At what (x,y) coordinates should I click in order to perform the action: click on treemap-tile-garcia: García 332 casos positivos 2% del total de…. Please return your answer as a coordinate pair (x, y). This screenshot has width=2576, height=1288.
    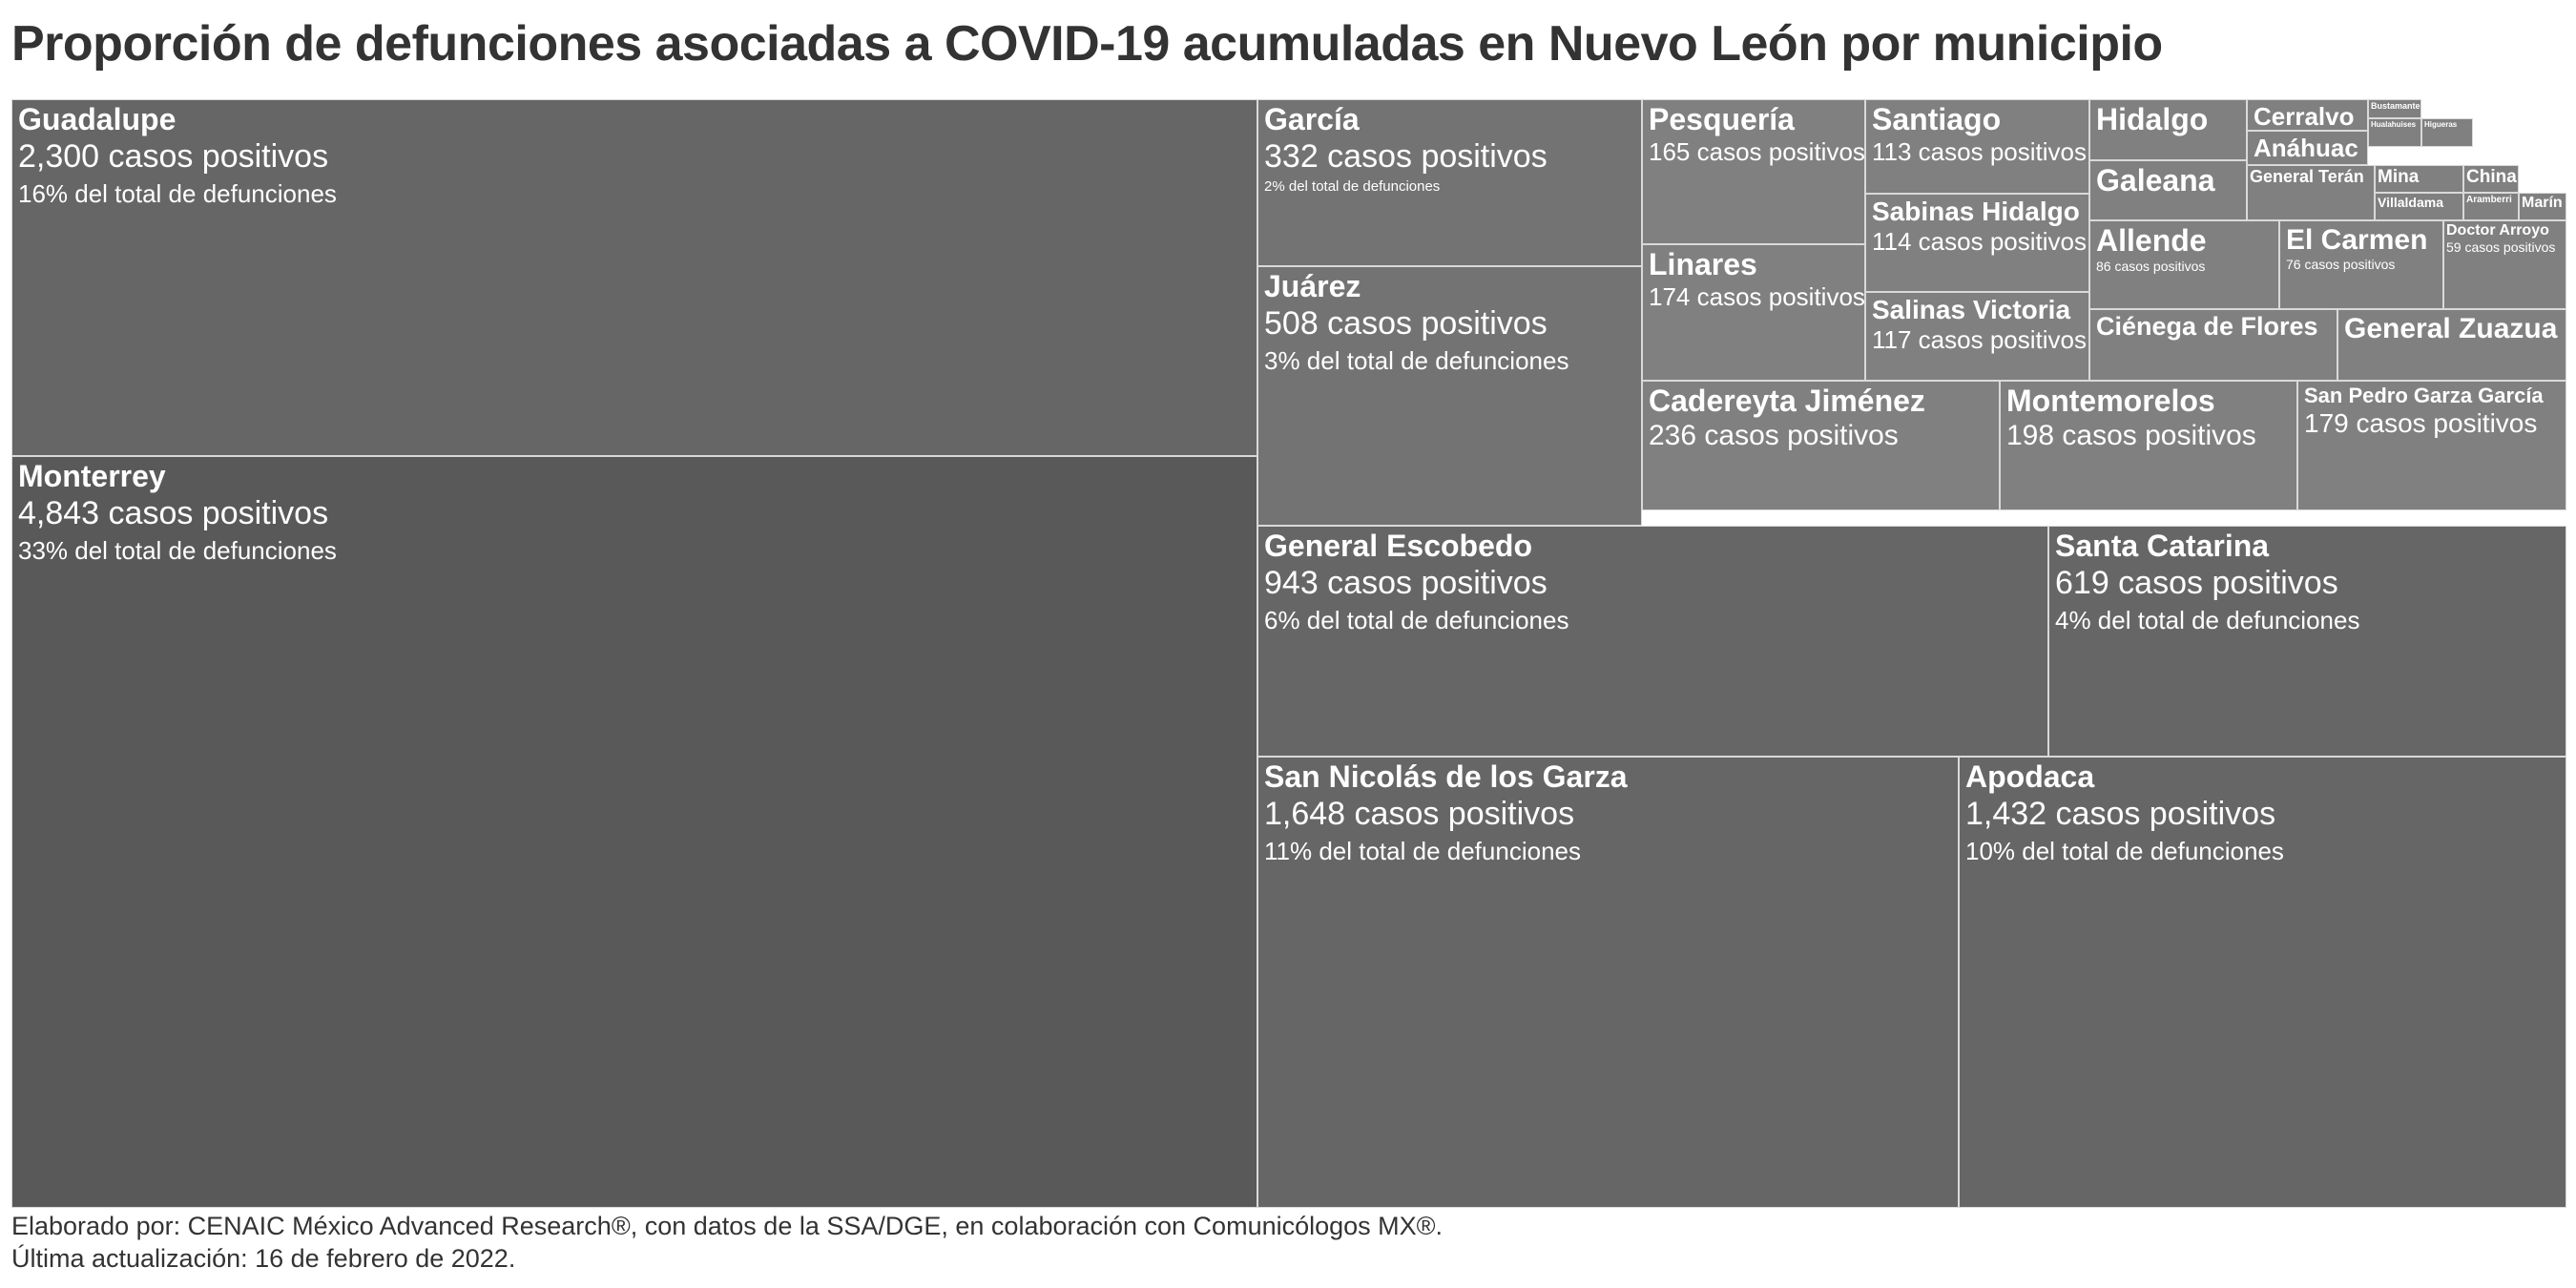
    Looking at the image, I should click on (1449, 182).